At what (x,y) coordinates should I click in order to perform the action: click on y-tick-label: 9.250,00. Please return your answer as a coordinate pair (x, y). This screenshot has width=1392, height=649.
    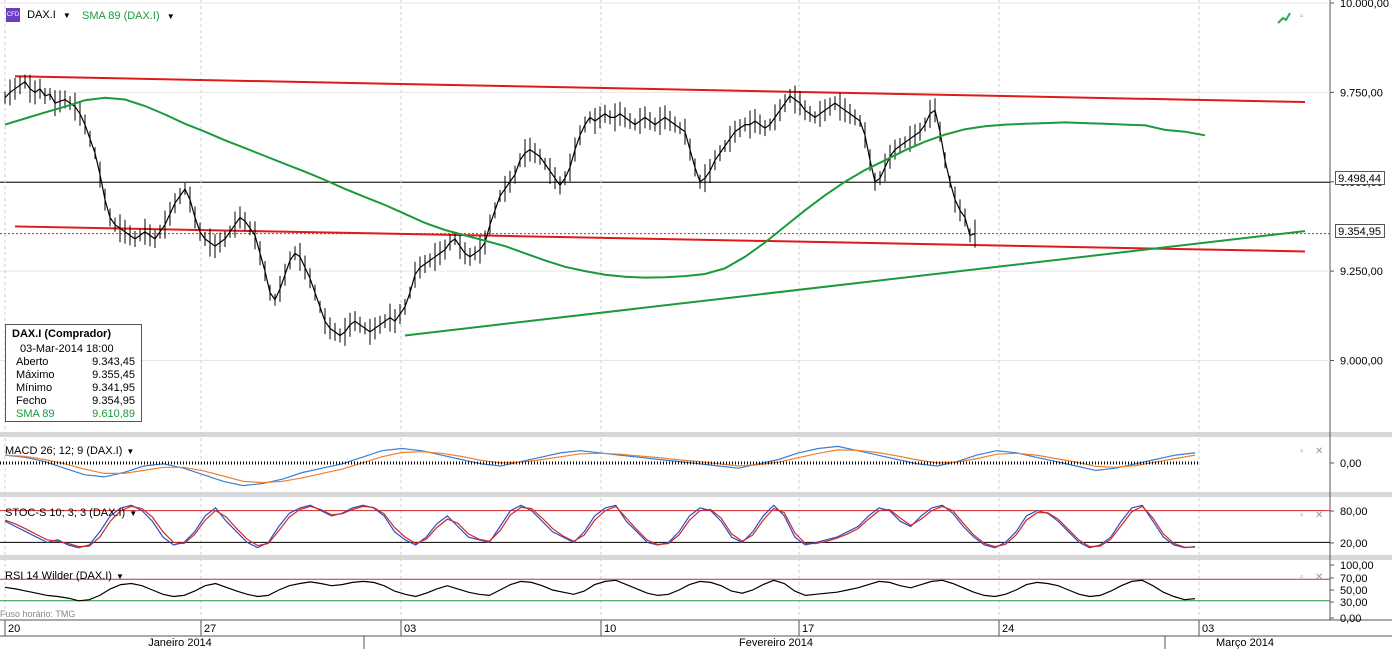
    Looking at the image, I should click on (1361, 272).